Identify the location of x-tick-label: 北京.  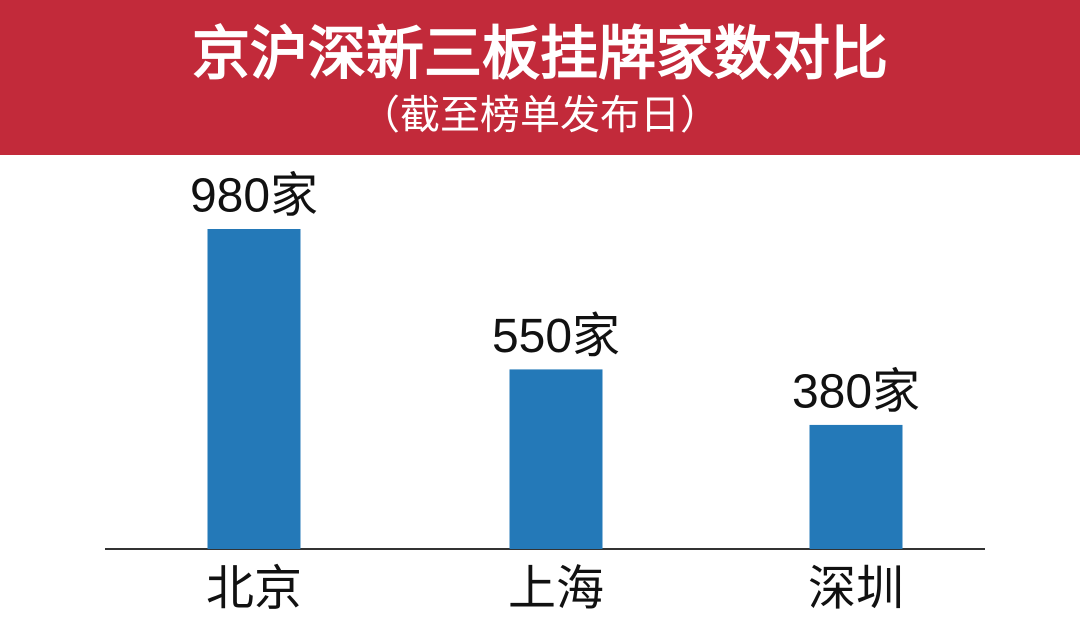
(254, 589).